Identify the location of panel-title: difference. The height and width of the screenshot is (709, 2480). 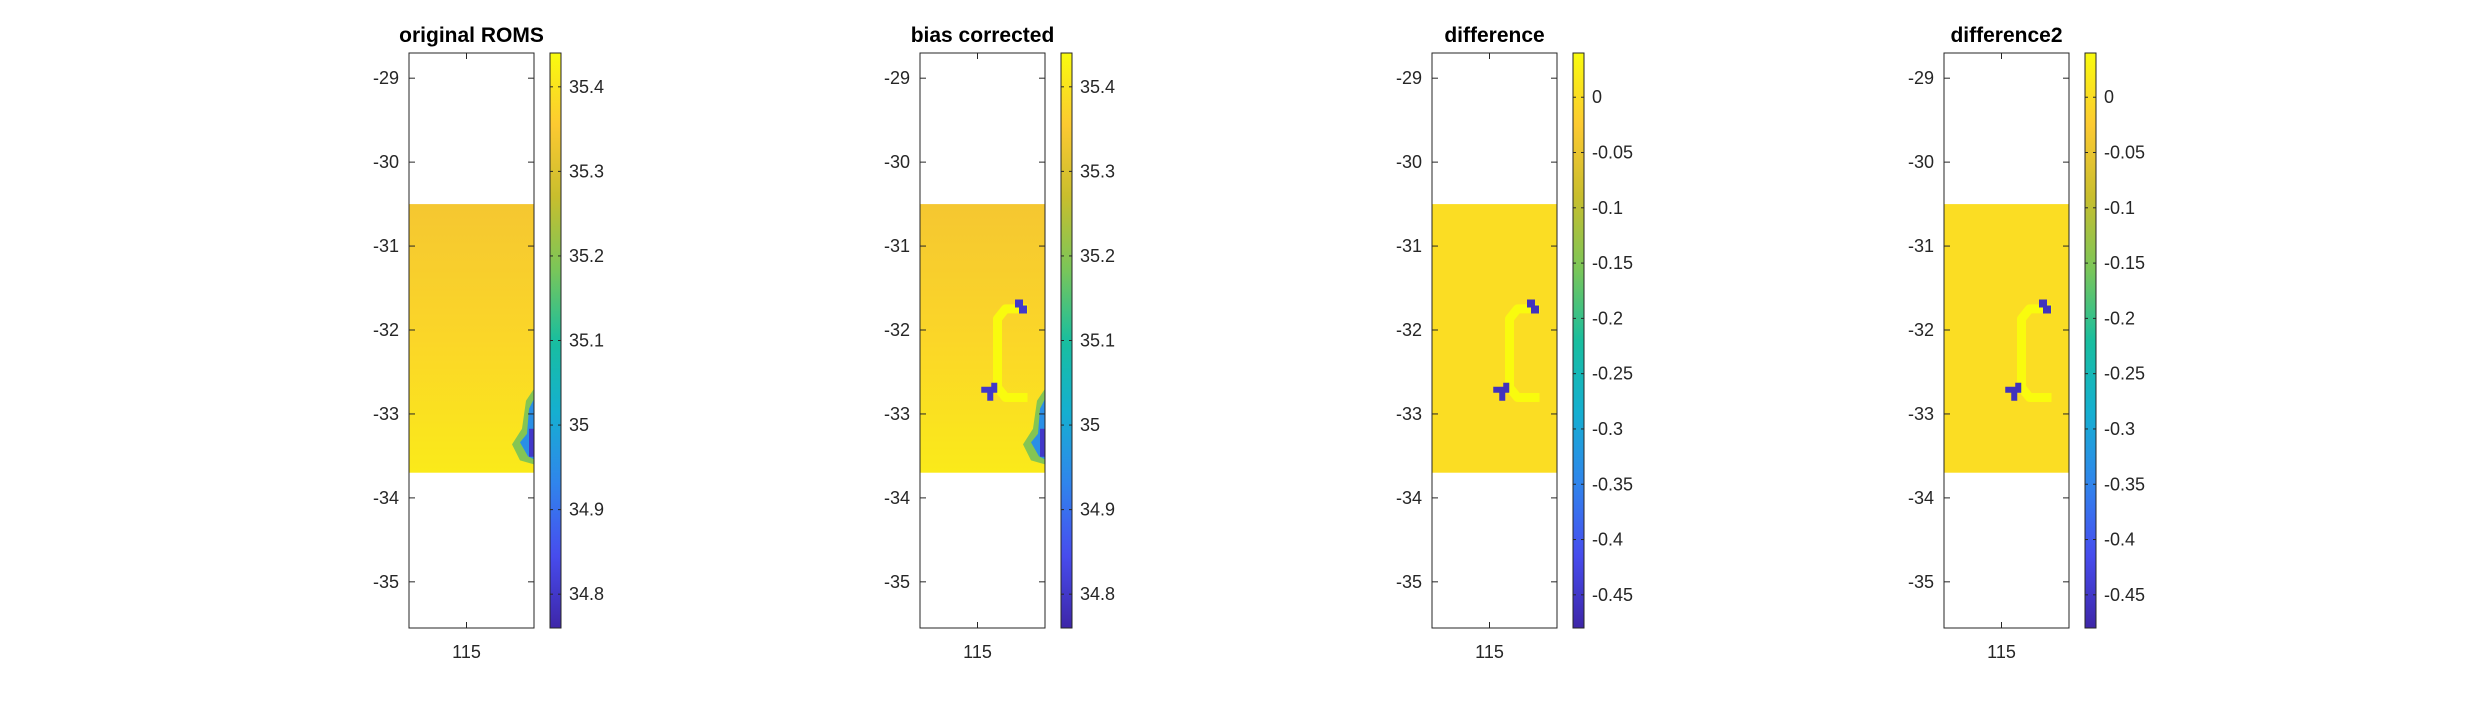
(1494, 35).